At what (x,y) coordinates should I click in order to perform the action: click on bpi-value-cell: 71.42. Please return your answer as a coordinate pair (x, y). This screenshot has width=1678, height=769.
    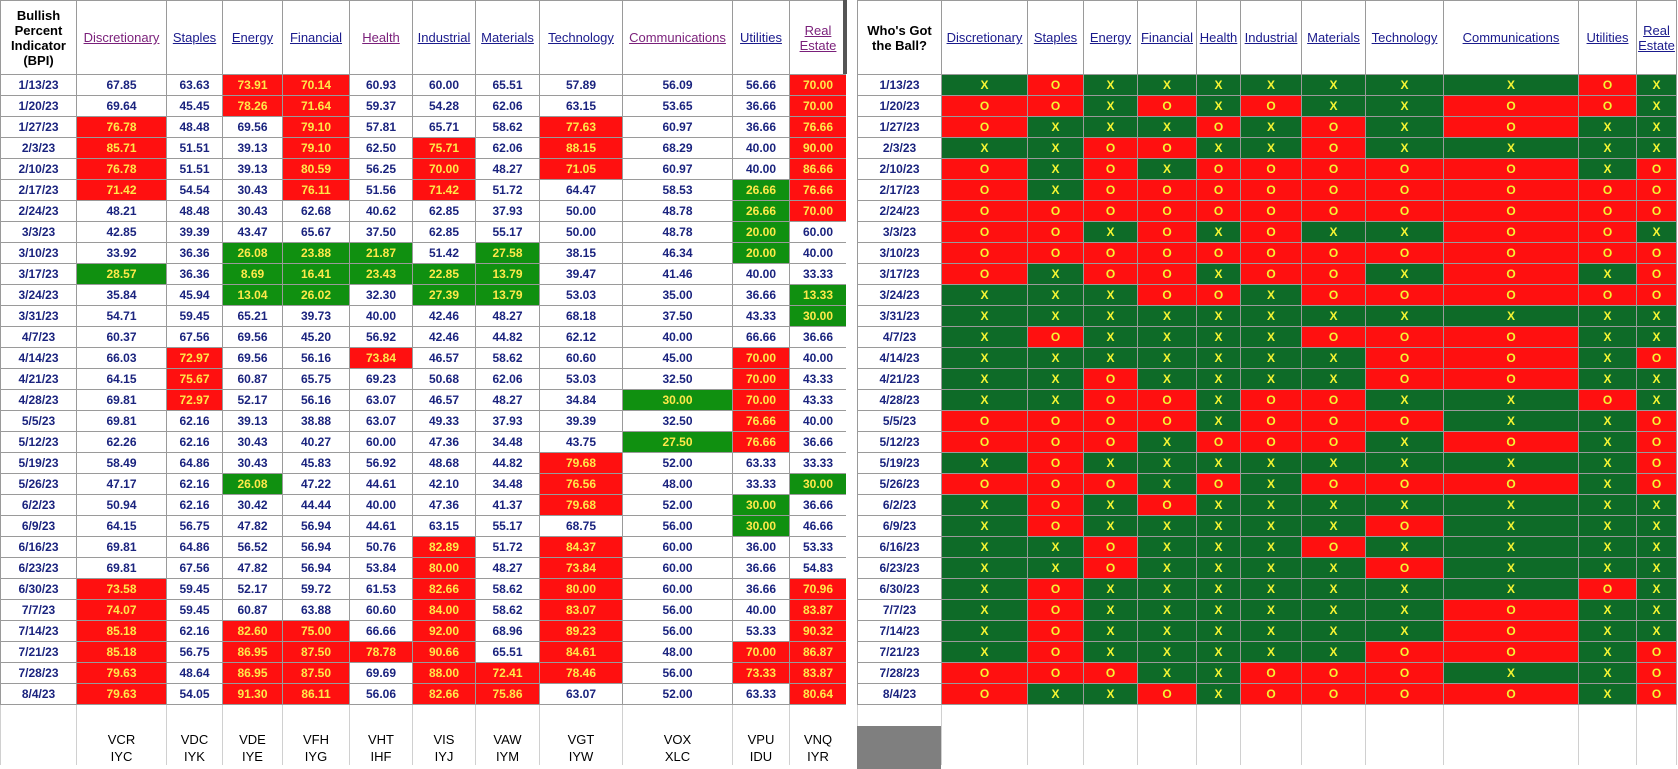
    Looking at the image, I should click on (121, 190).